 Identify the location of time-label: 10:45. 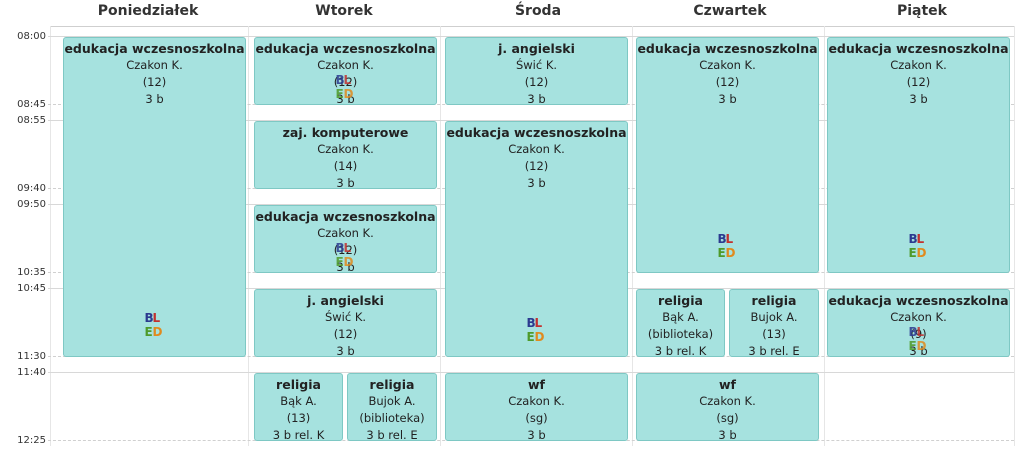
(31, 288).